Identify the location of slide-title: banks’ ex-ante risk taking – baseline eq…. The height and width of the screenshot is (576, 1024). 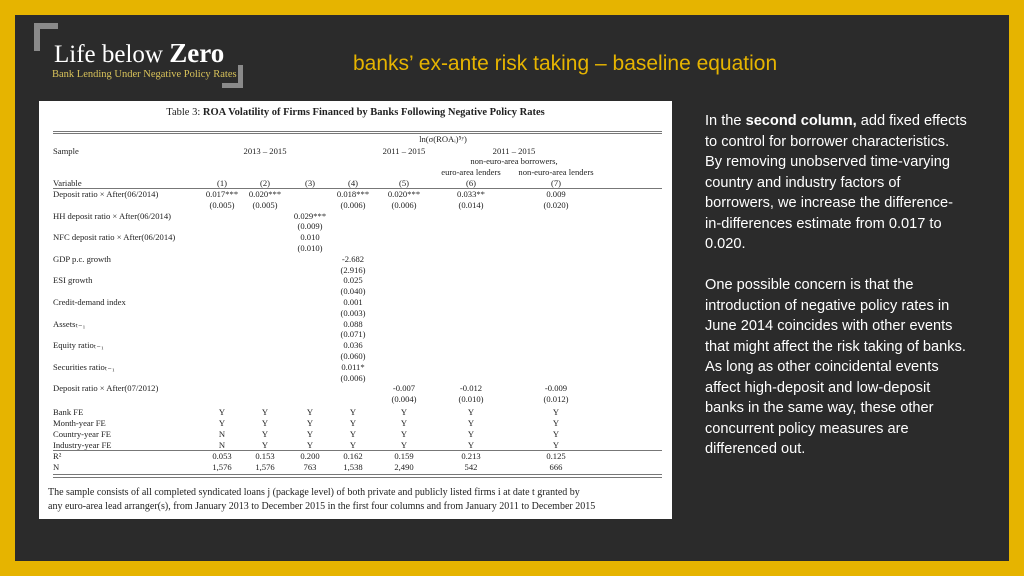
(565, 63).